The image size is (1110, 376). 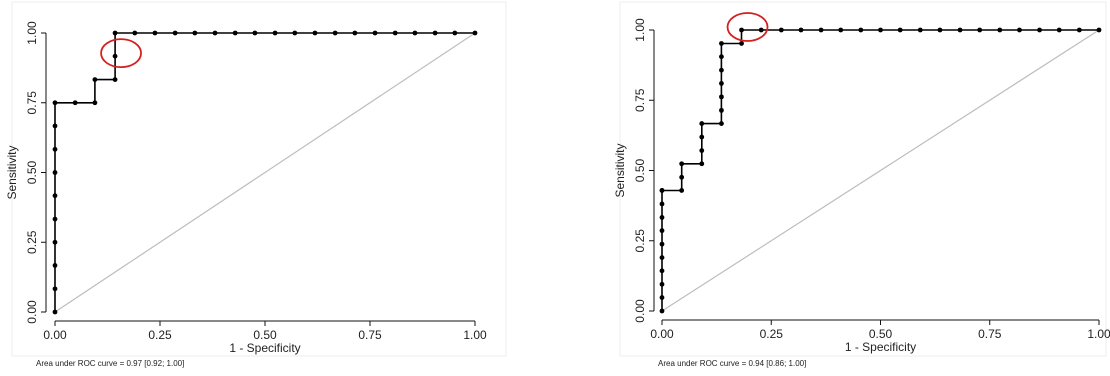 I want to click on y-tick-label: 0.75, so click(x=640, y=100).